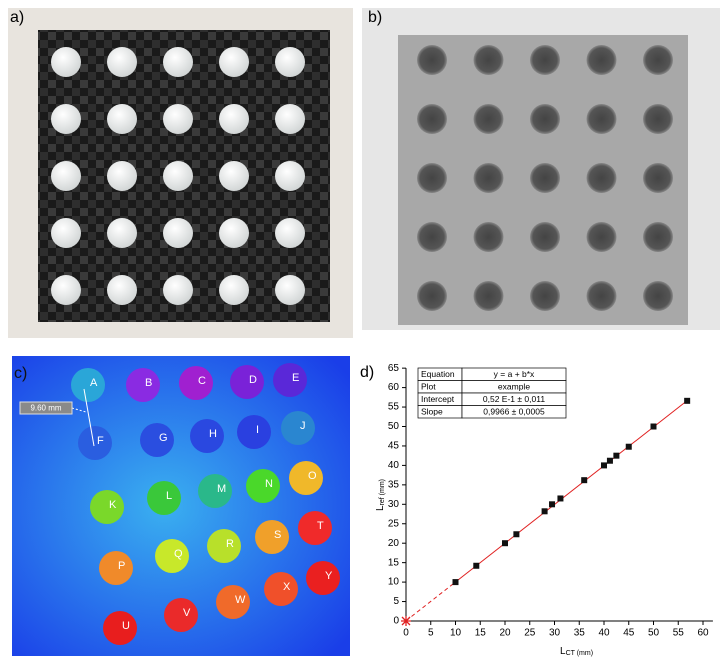  I want to click on x-tick-label: 50, so click(654, 633).